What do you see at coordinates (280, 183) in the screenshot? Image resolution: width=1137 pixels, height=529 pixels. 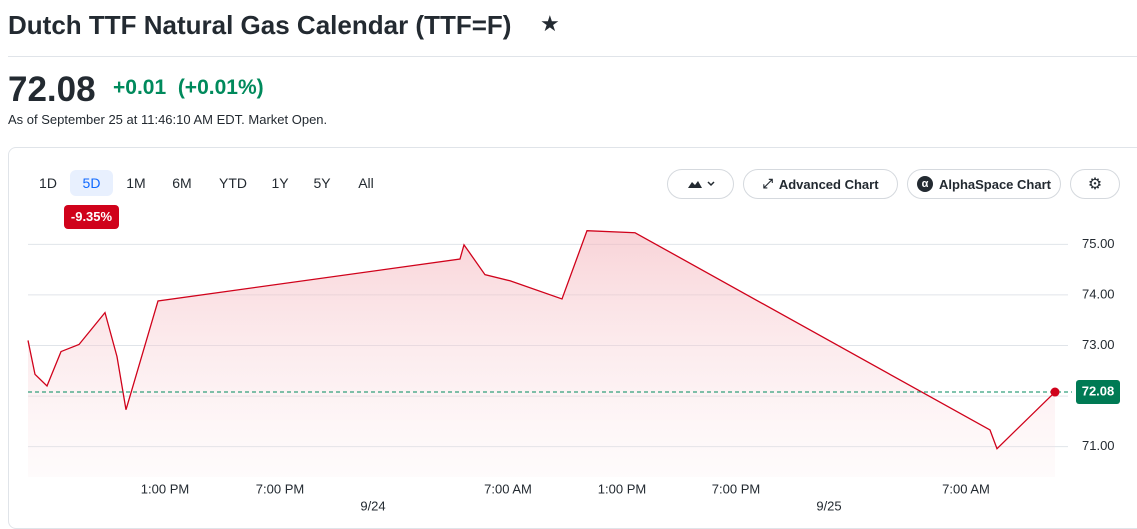 I see `range-tab: 1Y` at bounding box center [280, 183].